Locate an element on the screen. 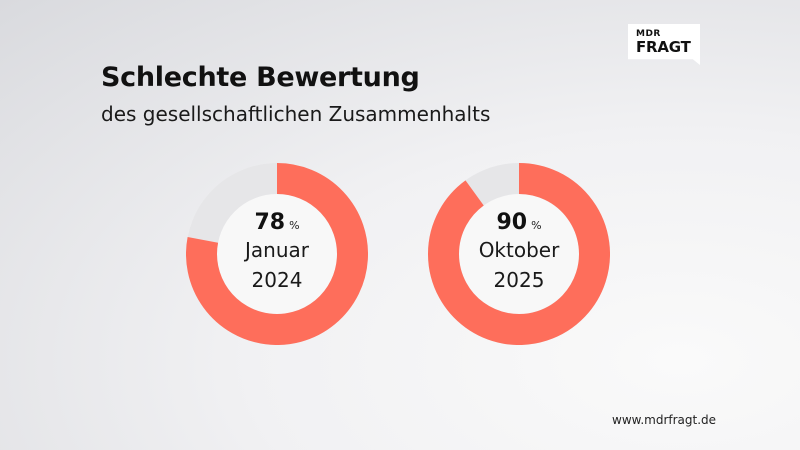  donut-center-january-2024: 78 % Januar 2024 is located at coordinates (277, 254).